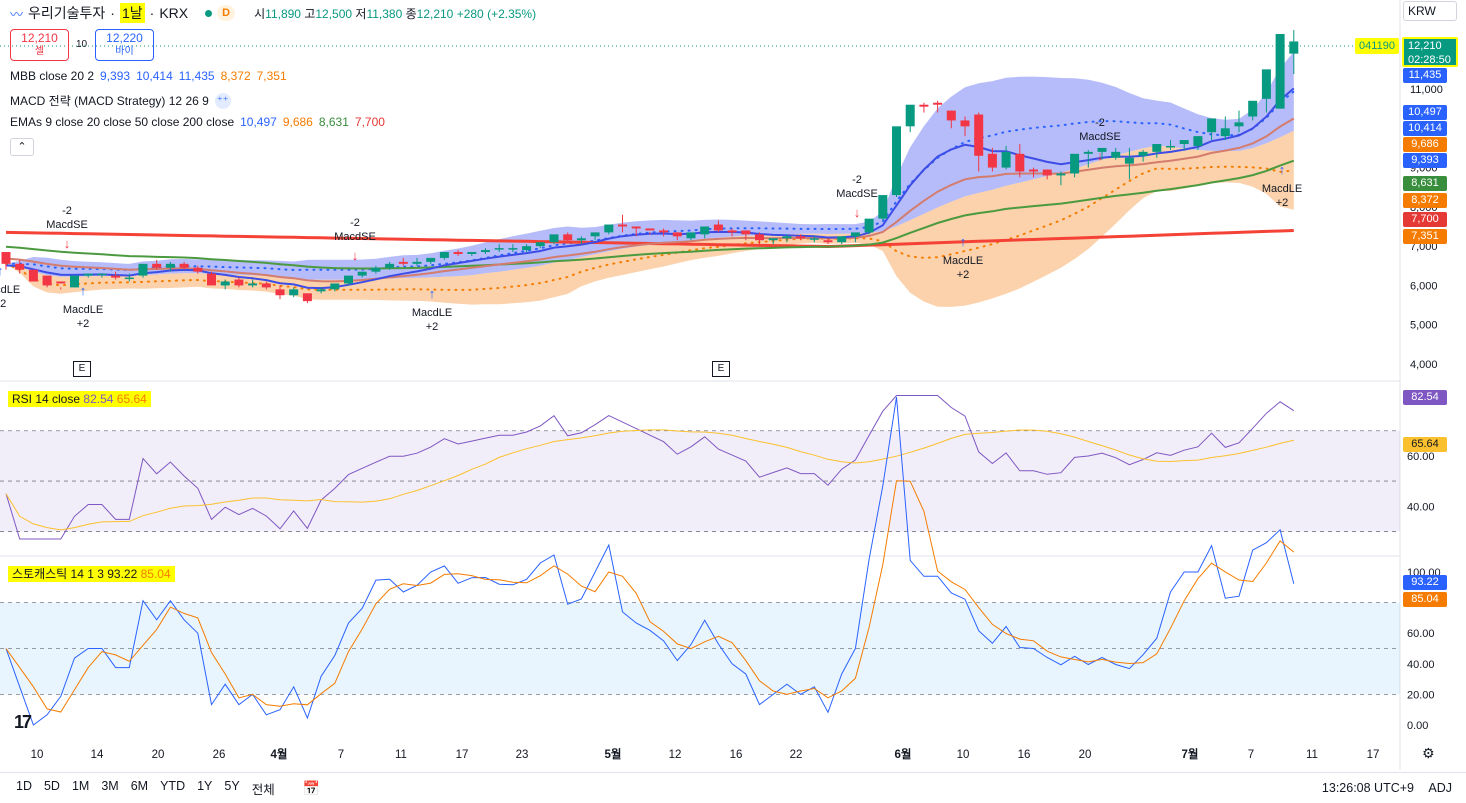 The height and width of the screenshot is (803, 1466). Describe the element at coordinates (1440, 788) in the screenshot. I see `adj-toggle: ADJ` at that location.